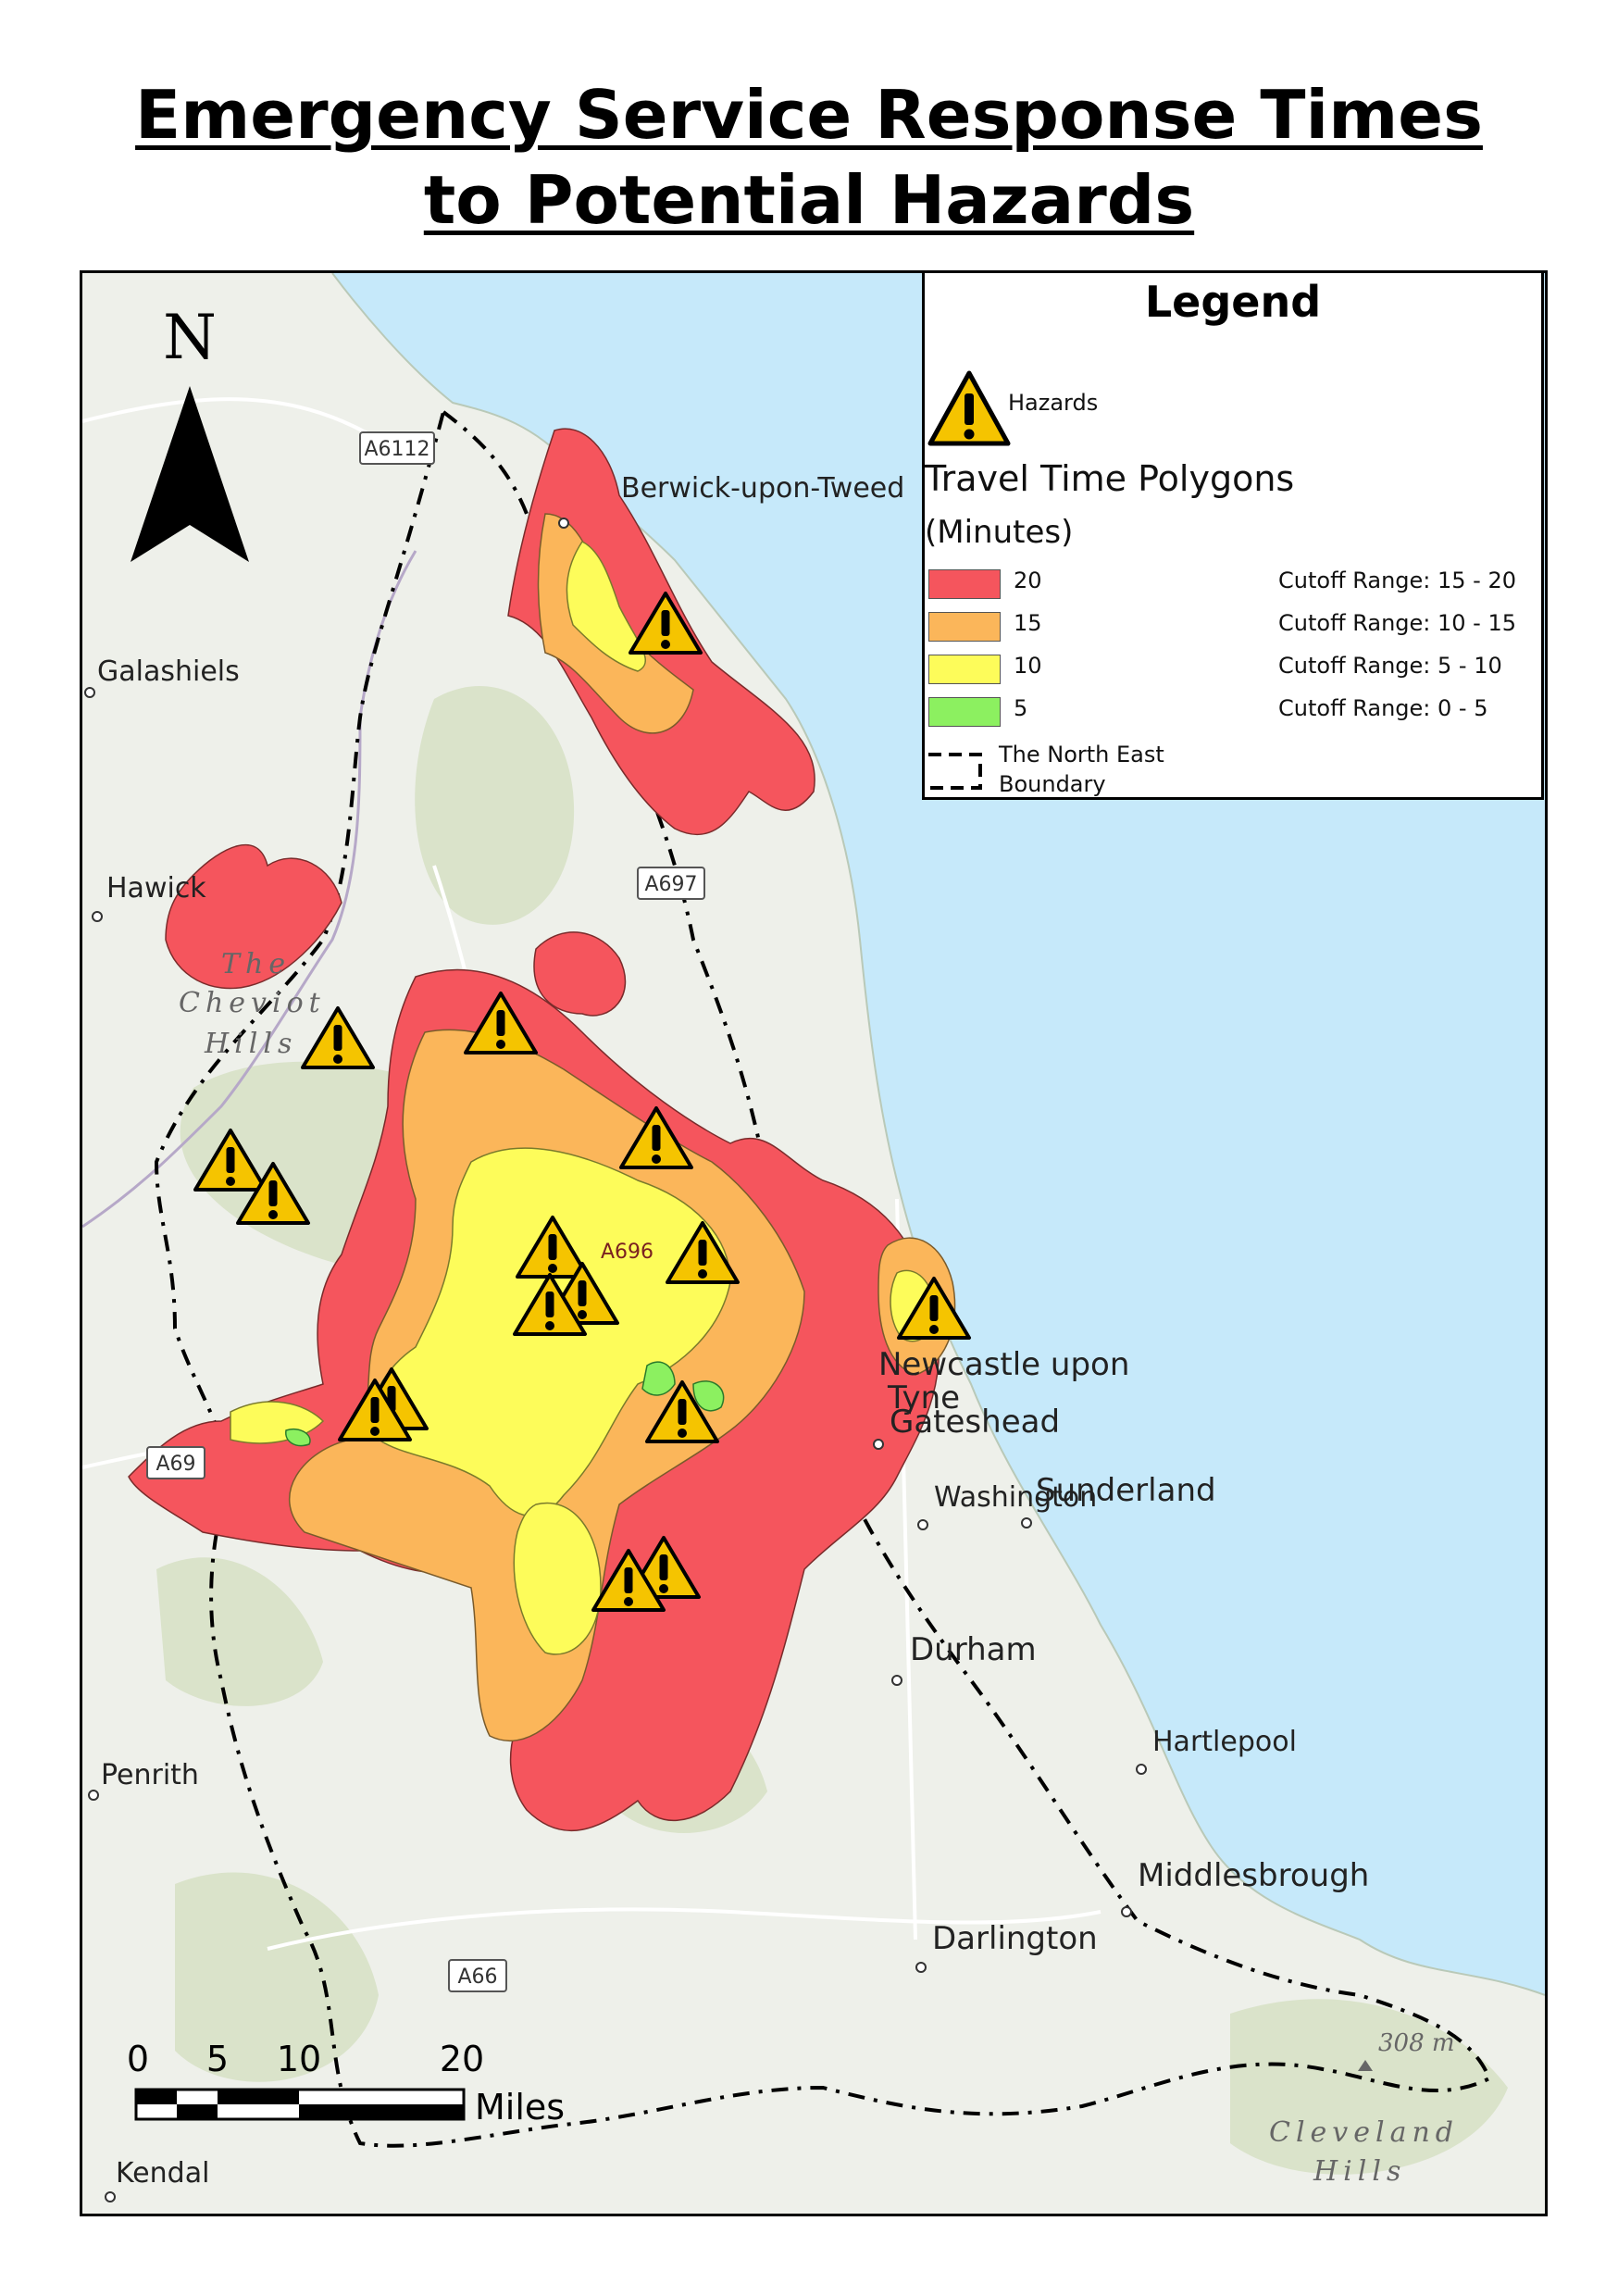  Describe the element at coordinates (1416, 2043) in the screenshot. I see `svg-text: 308 m` at that location.